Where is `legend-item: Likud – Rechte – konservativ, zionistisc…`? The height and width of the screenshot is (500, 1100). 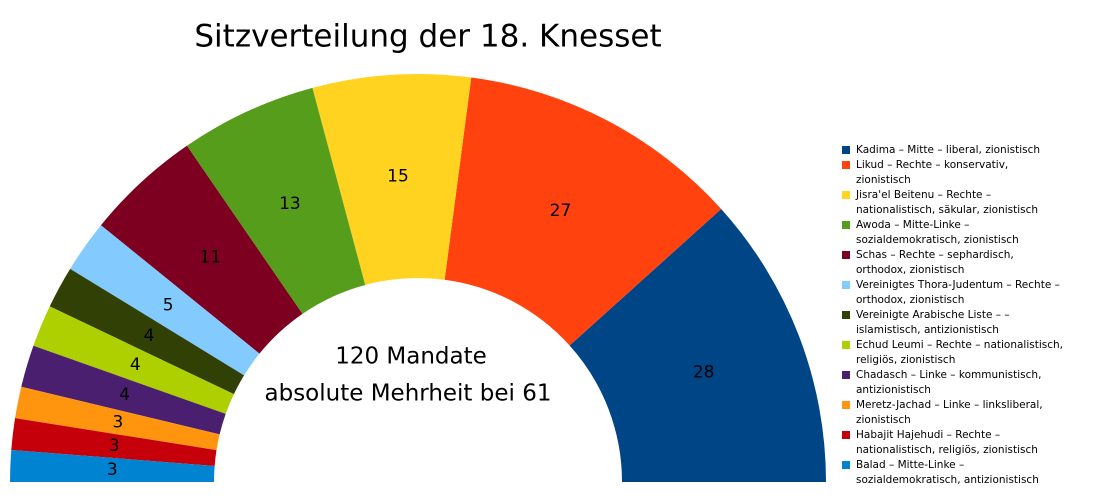 legend-item: Likud – Rechte – konservativ, zionistisc… is located at coordinates (953, 173).